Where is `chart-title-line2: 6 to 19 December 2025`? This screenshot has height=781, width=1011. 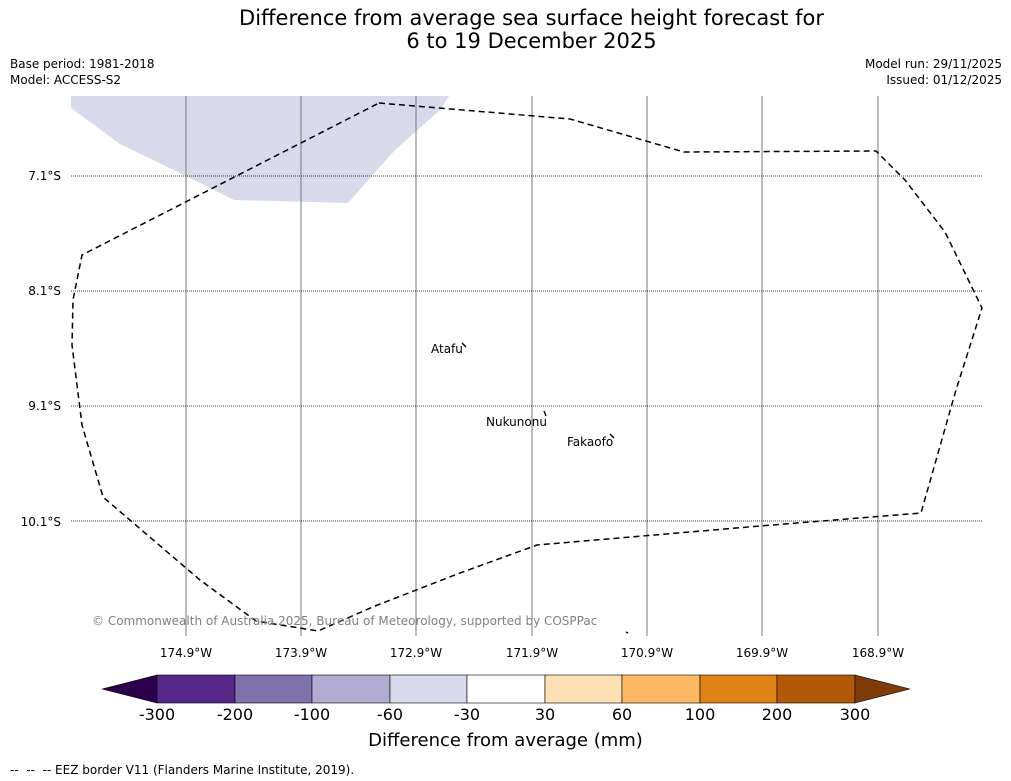
chart-title-line2: 6 to 19 December 2025 is located at coordinates (531, 41).